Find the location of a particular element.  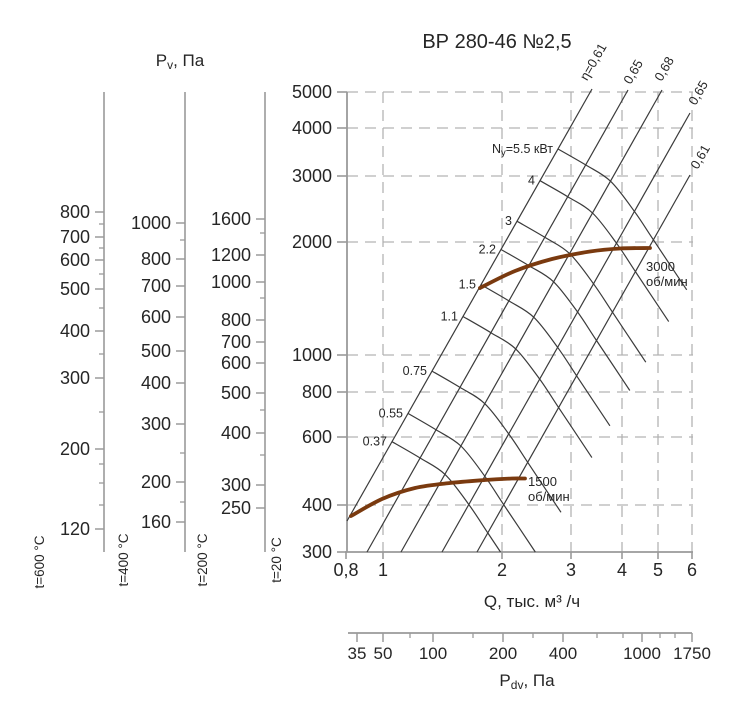

scale-tick-label: 1200 is located at coordinates (231, 255).